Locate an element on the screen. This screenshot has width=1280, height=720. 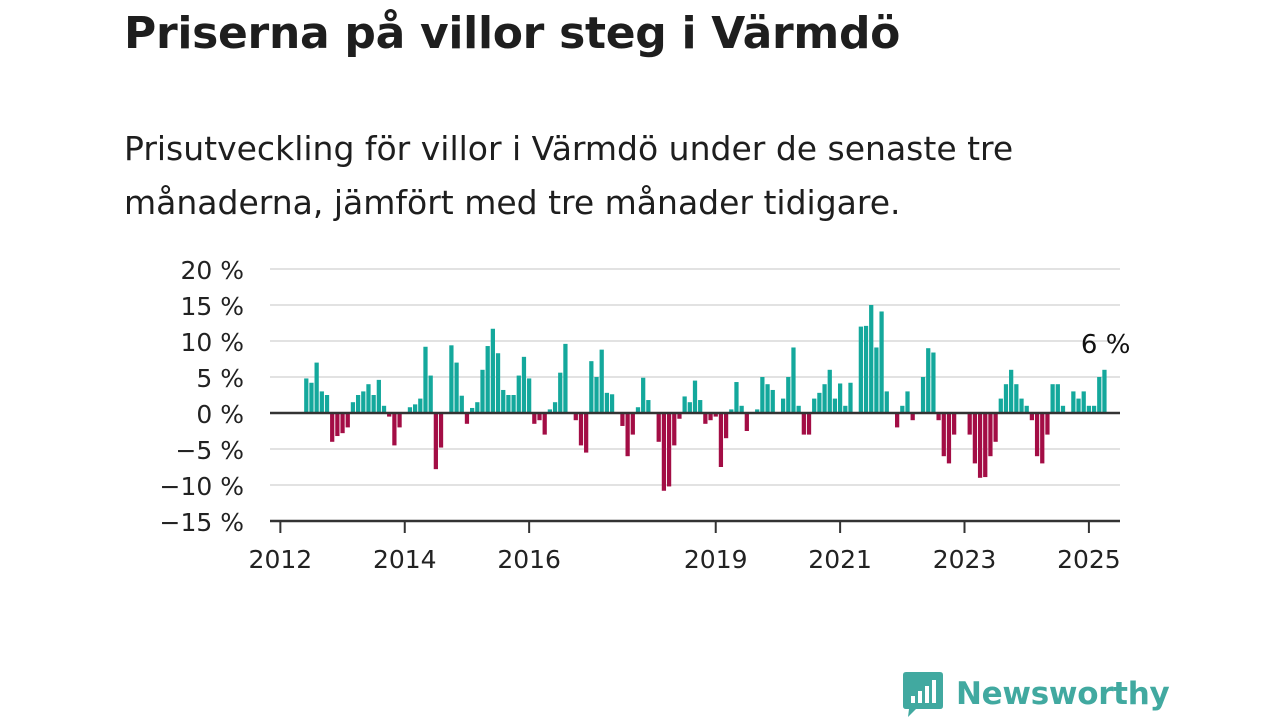
x-axis-ticks: 2012 2014 2016 2019 2021 2023 2025 is located at coordinates (685, 547).